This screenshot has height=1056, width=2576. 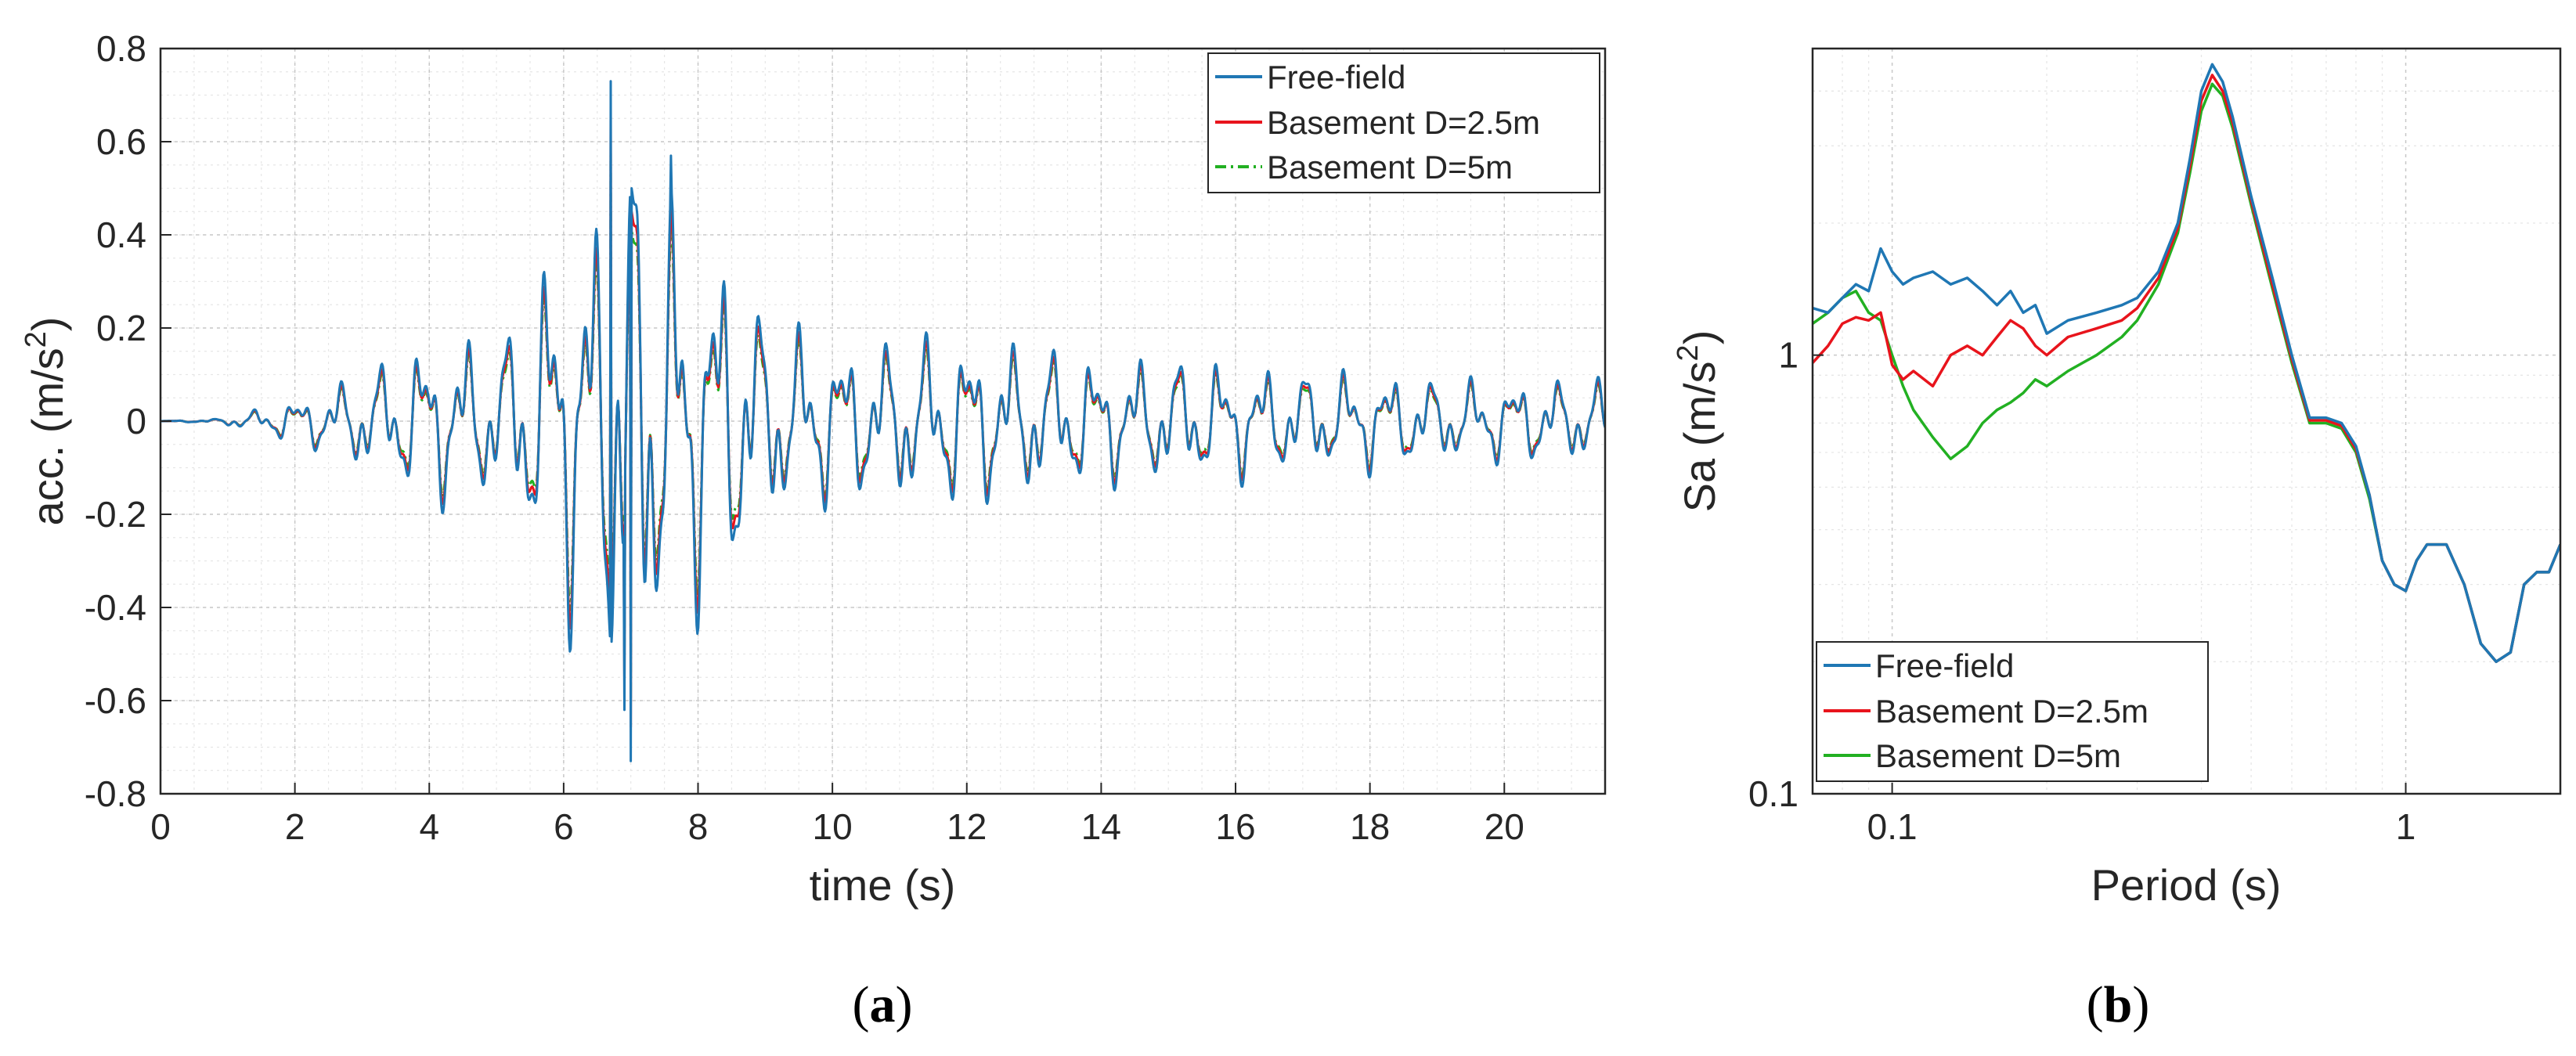 I want to click on chart-b-legend-label-basement-5m: Basement D=5m, so click(x=1998, y=755).